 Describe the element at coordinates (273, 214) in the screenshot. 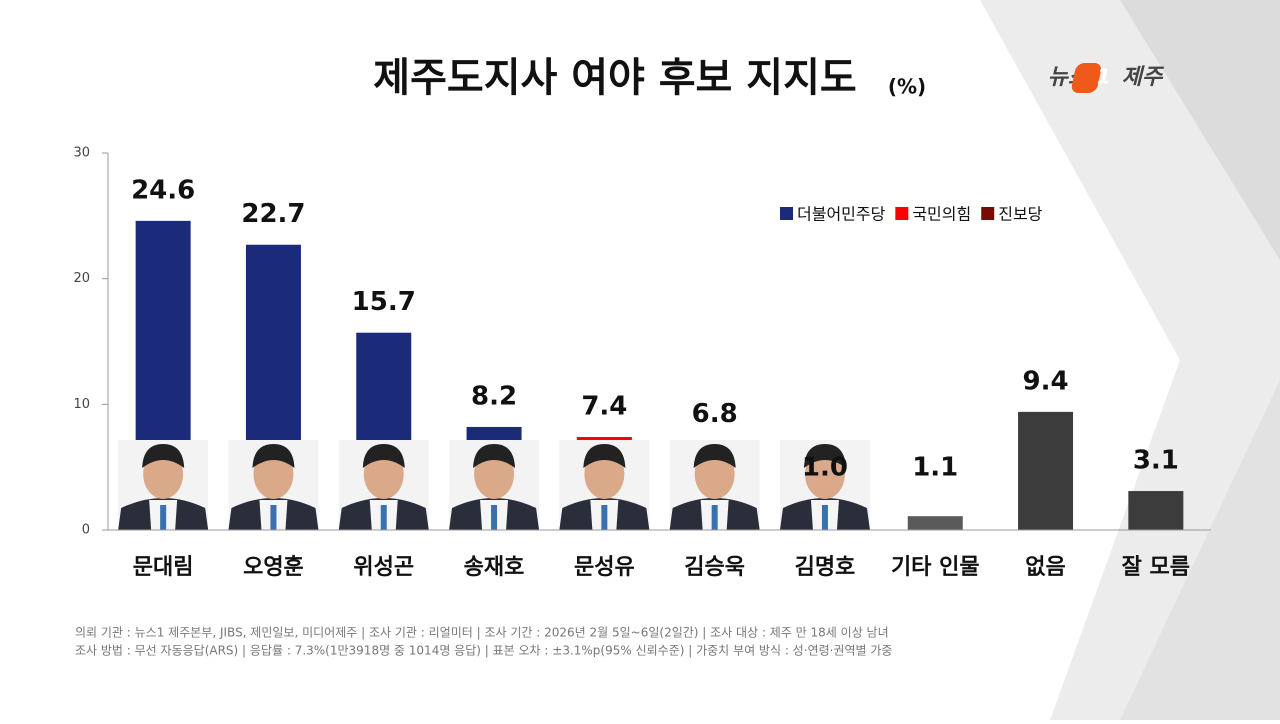

I see `value-label: 22.7` at that location.